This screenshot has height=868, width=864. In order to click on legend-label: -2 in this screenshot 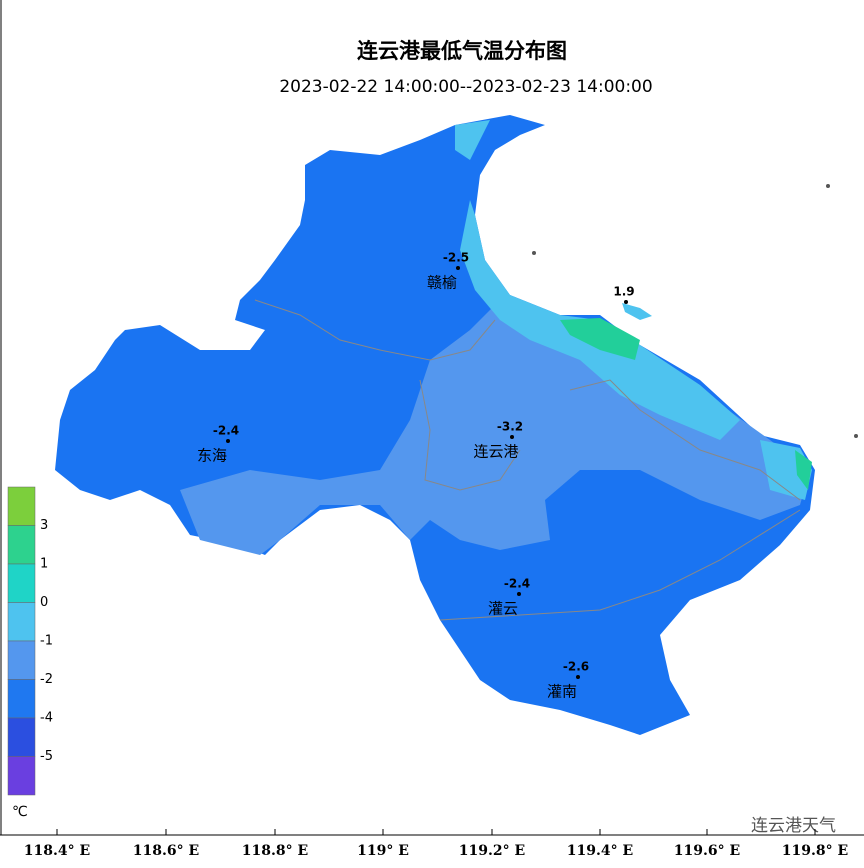, I will do `click(46, 679)`.